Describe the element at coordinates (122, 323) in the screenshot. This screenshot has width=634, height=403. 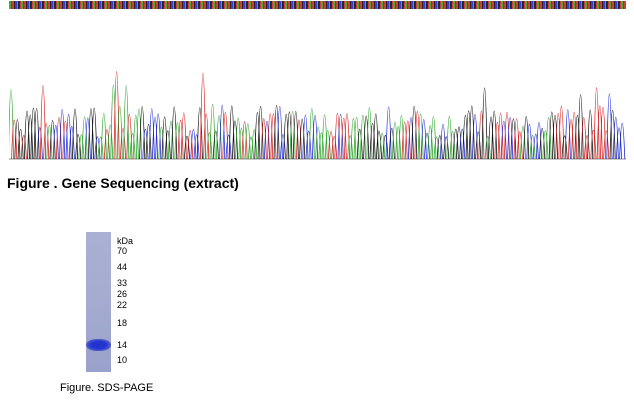
I see `marker-label-18: 18` at that location.